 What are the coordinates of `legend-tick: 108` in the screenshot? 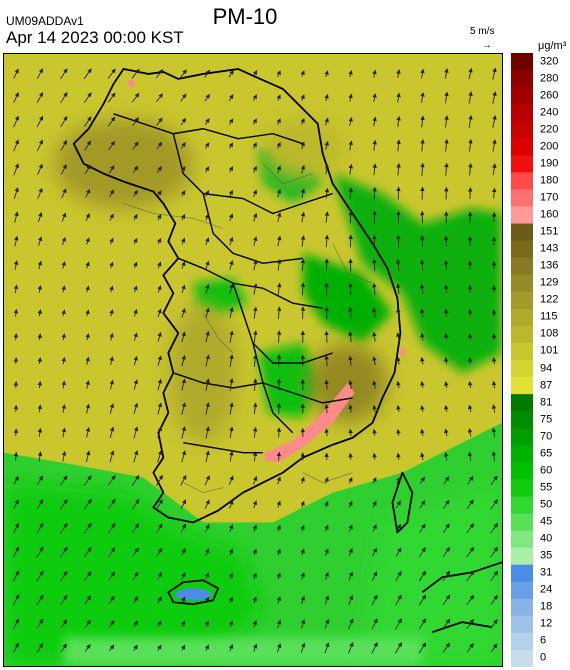 It's located at (549, 333).